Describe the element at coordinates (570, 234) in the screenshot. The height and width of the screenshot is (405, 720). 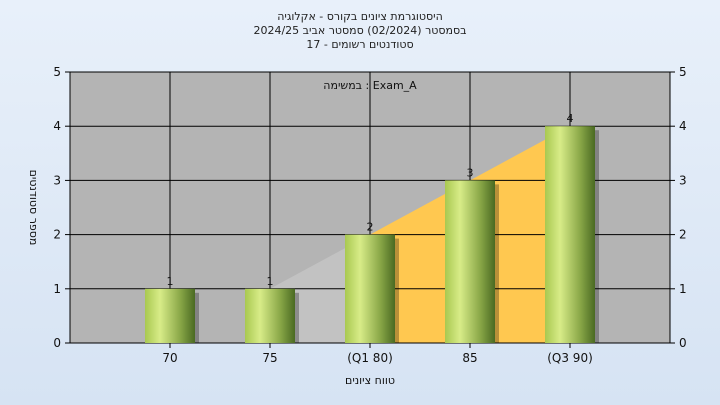
I see `bar-(Q3 90)` at that location.